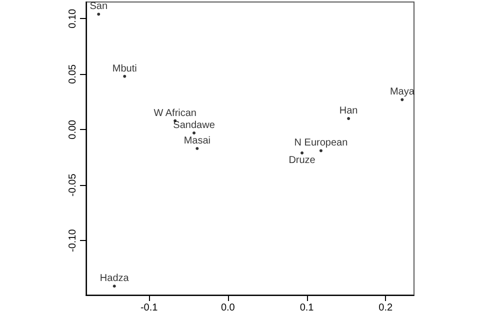 The height and width of the screenshot is (320, 480). Describe the element at coordinates (73, 18) in the screenshot. I see `y-tick-label: 0.10` at that location.